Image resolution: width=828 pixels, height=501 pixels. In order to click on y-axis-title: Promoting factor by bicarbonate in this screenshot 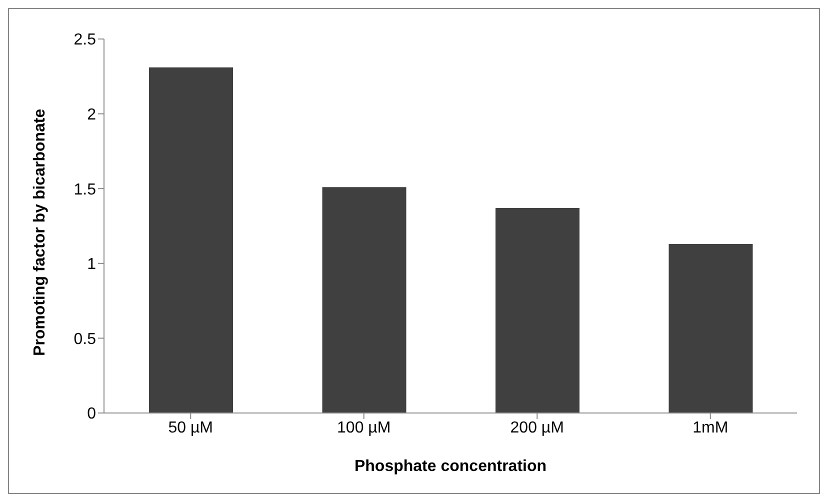, I will do `click(40, 232)`.